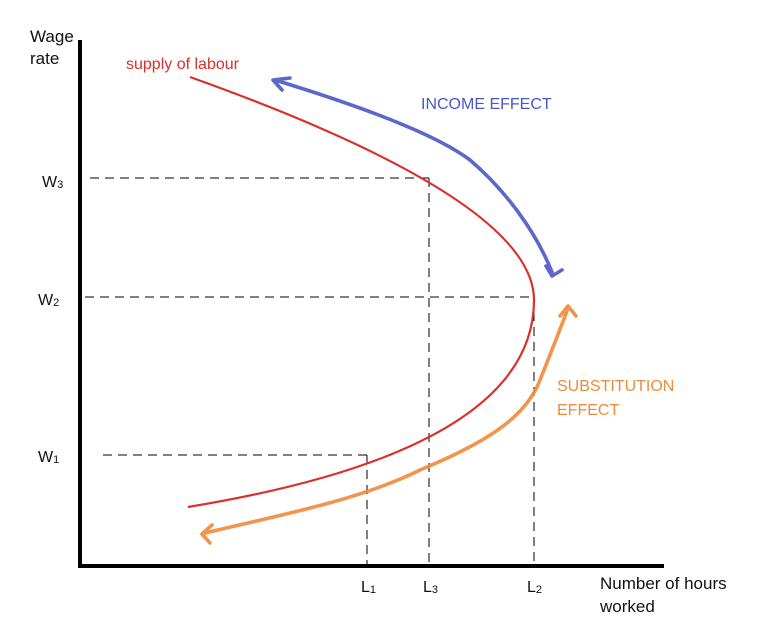 This screenshot has width=768, height=620. Describe the element at coordinates (627, 606) in the screenshot. I see `x-axis-title-line2: worked` at that location.